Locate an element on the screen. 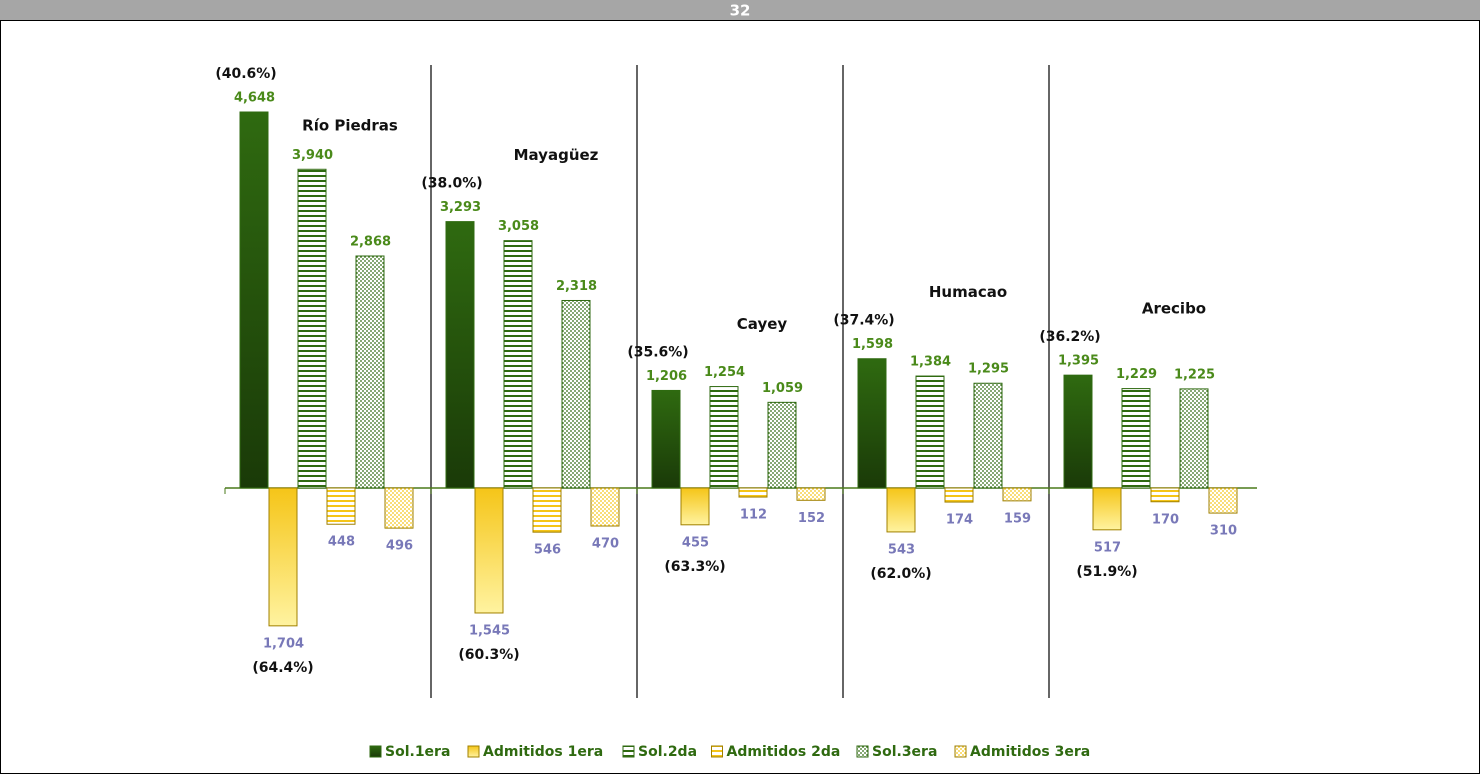 The height and width of the screenshot is (778, 1480). legend-label: Sol.3era is located at coordinates (904, 752).